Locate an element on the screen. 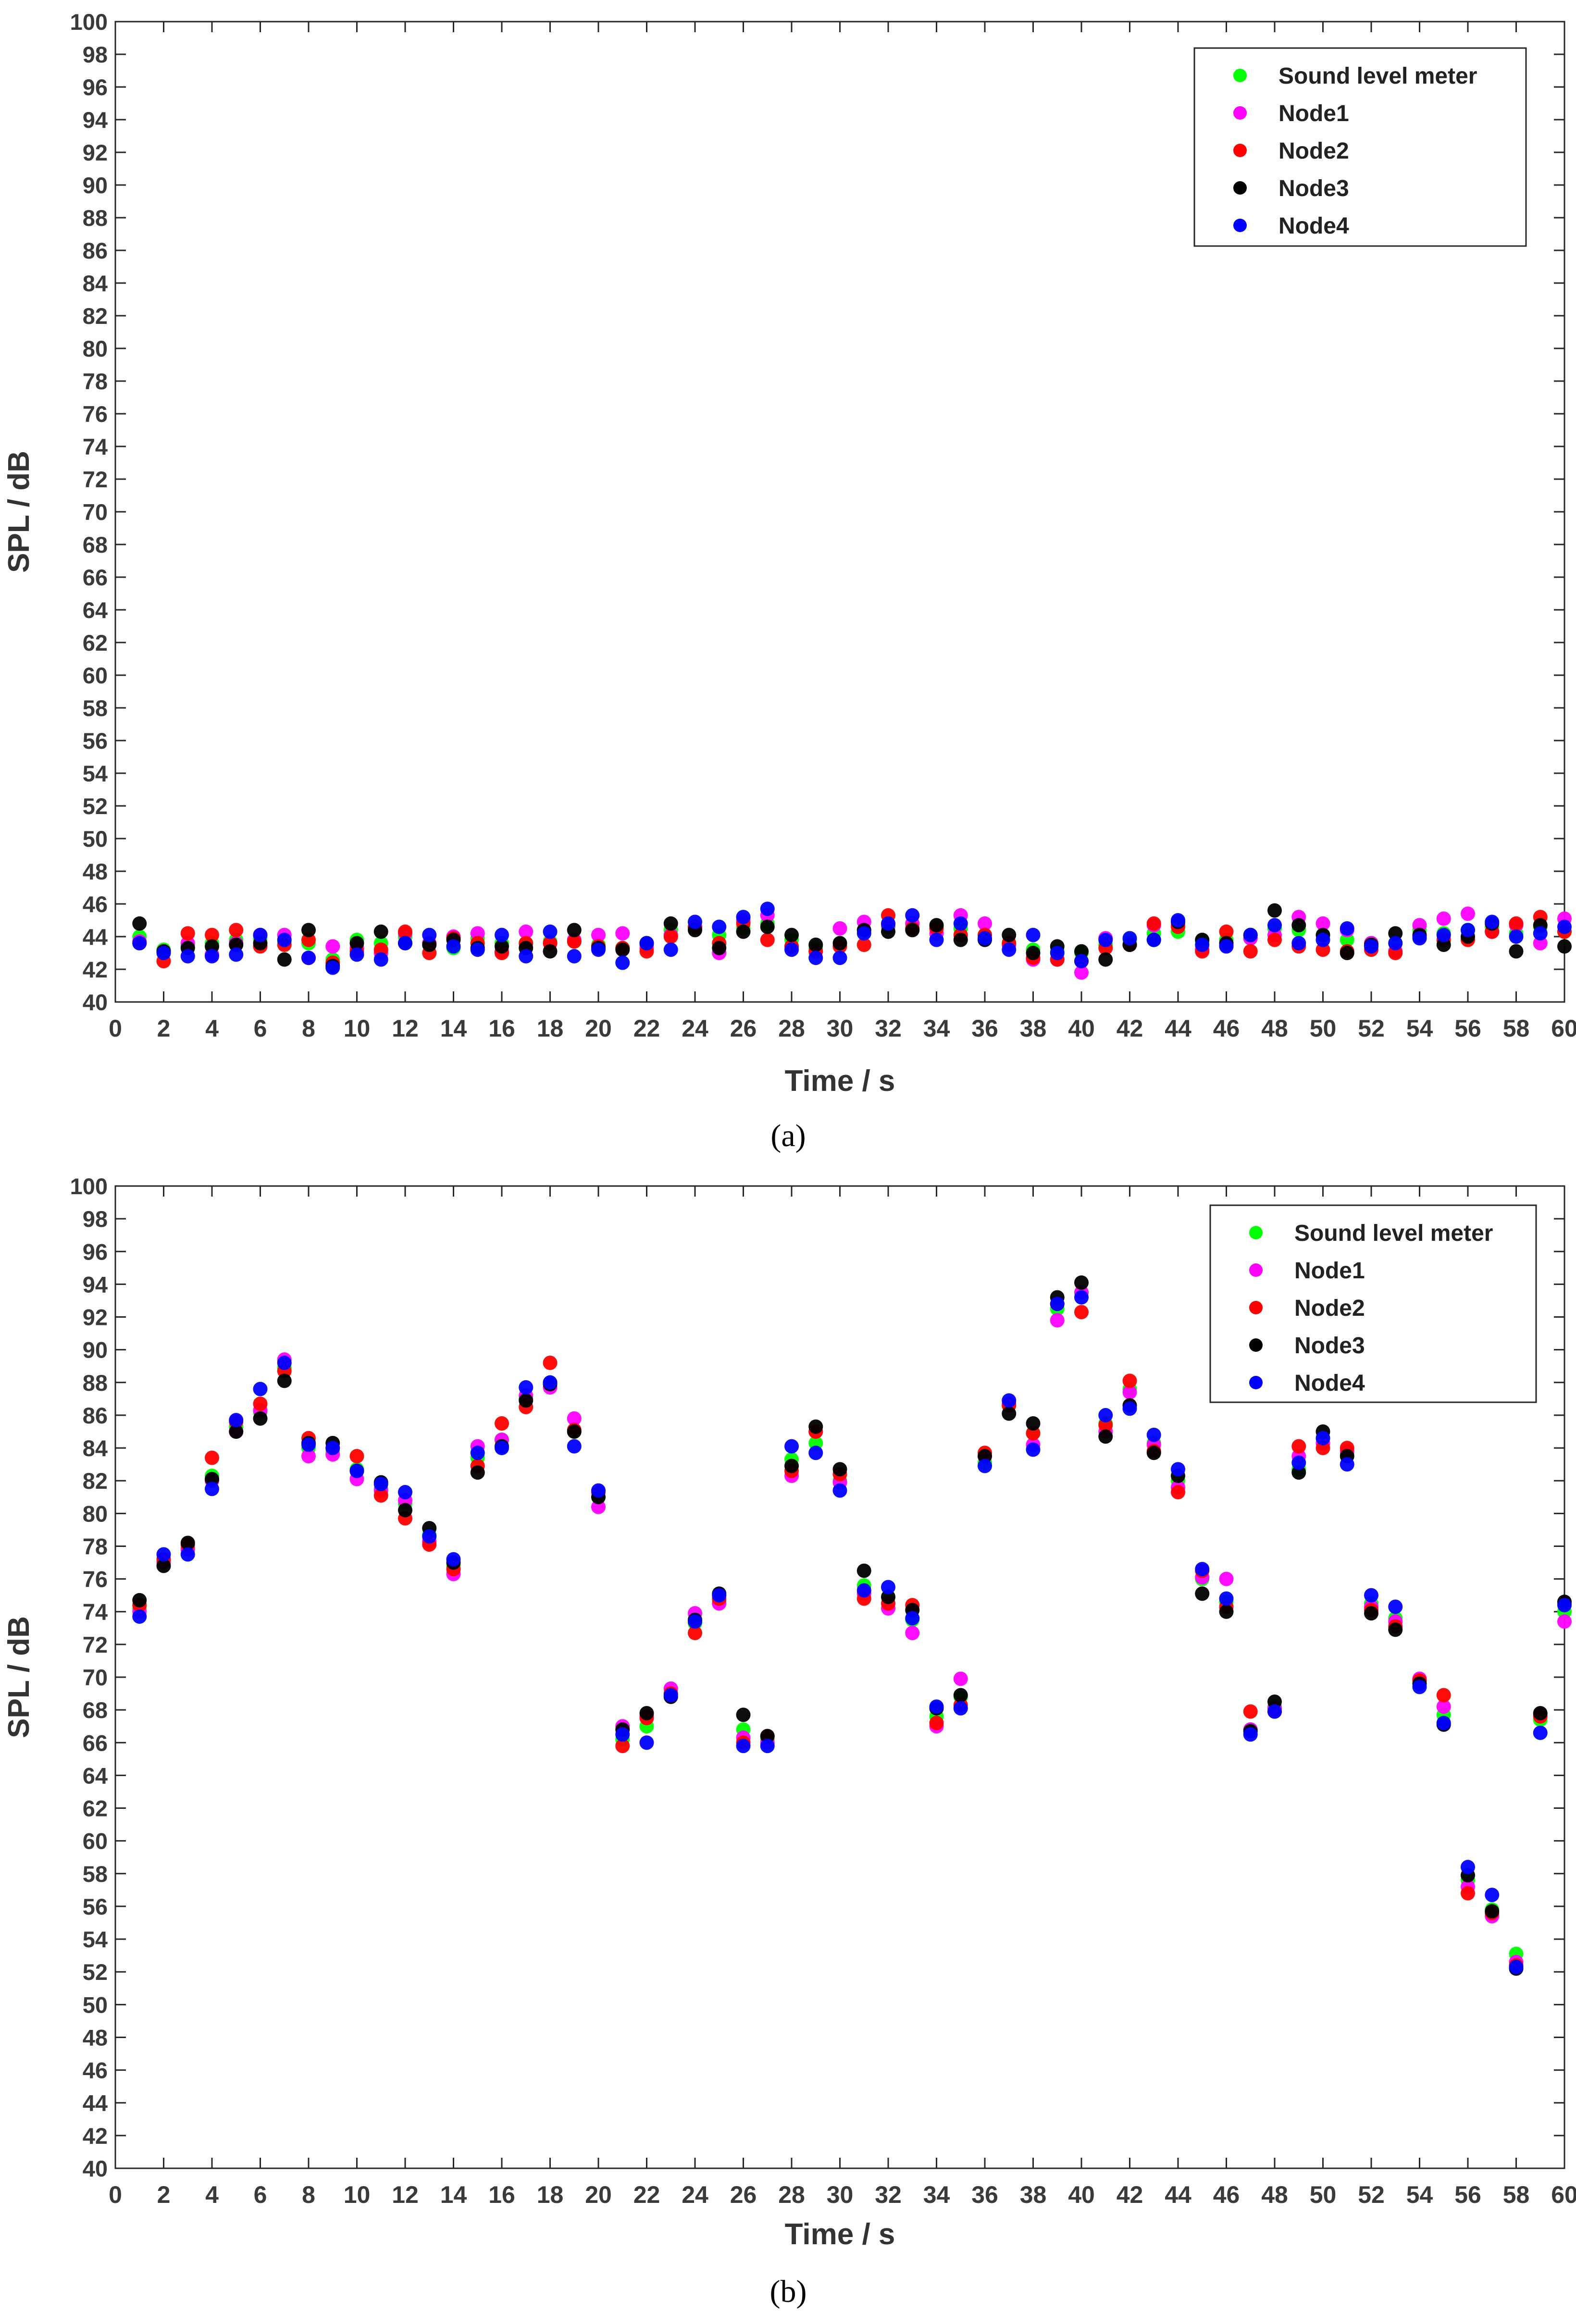  y-tick-label: 82 is located at coordinates (95, 316).